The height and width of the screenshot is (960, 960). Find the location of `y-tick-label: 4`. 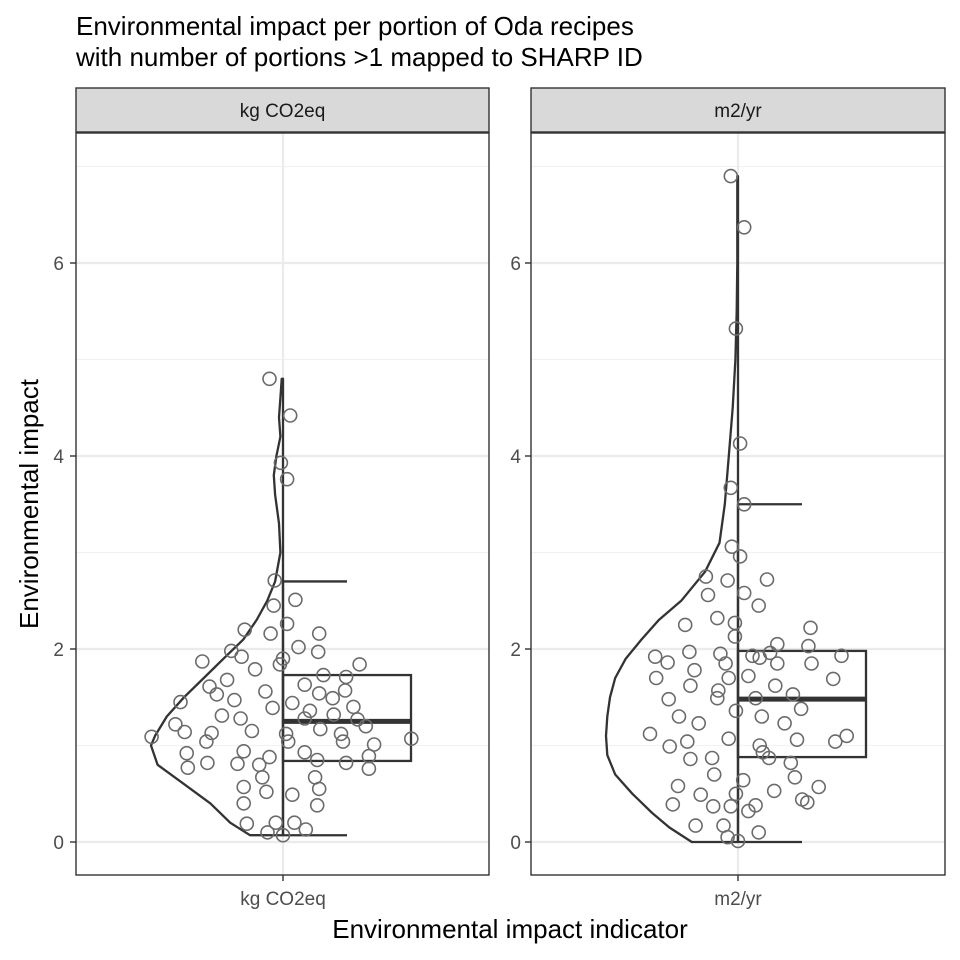

y-tick-label: 4 is located at coordinates (58, 457).